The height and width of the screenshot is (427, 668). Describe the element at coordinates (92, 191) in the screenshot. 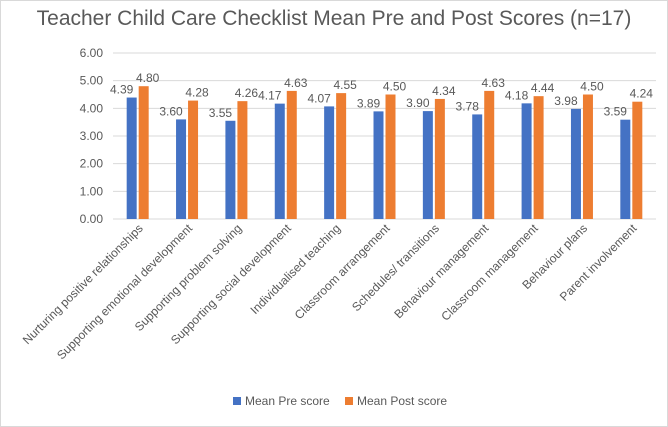

I see `y-tick-label: 1.00` at that location.